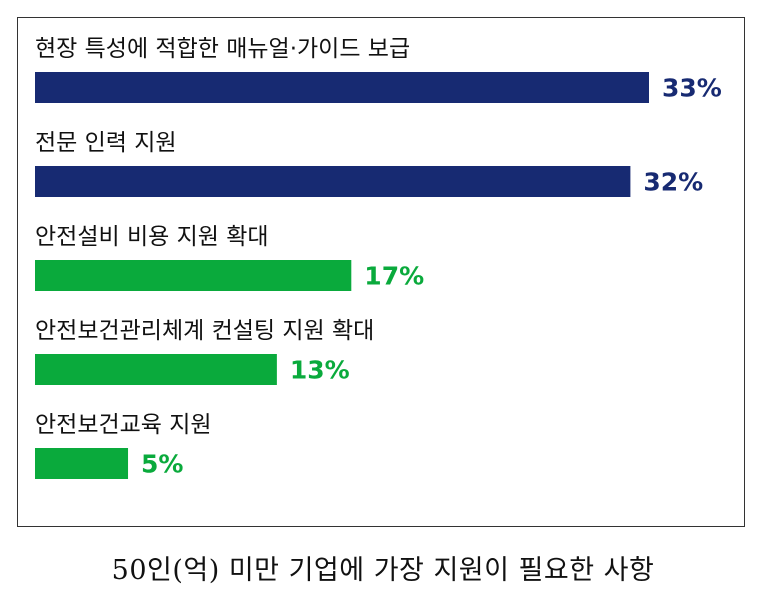 This screenshot has height=605, width=766. Describe the element at coordinates (204, 331) in the screenshot. I see `category-label: 안전보건관리체계 컨설팅 지원 확대` at that location.